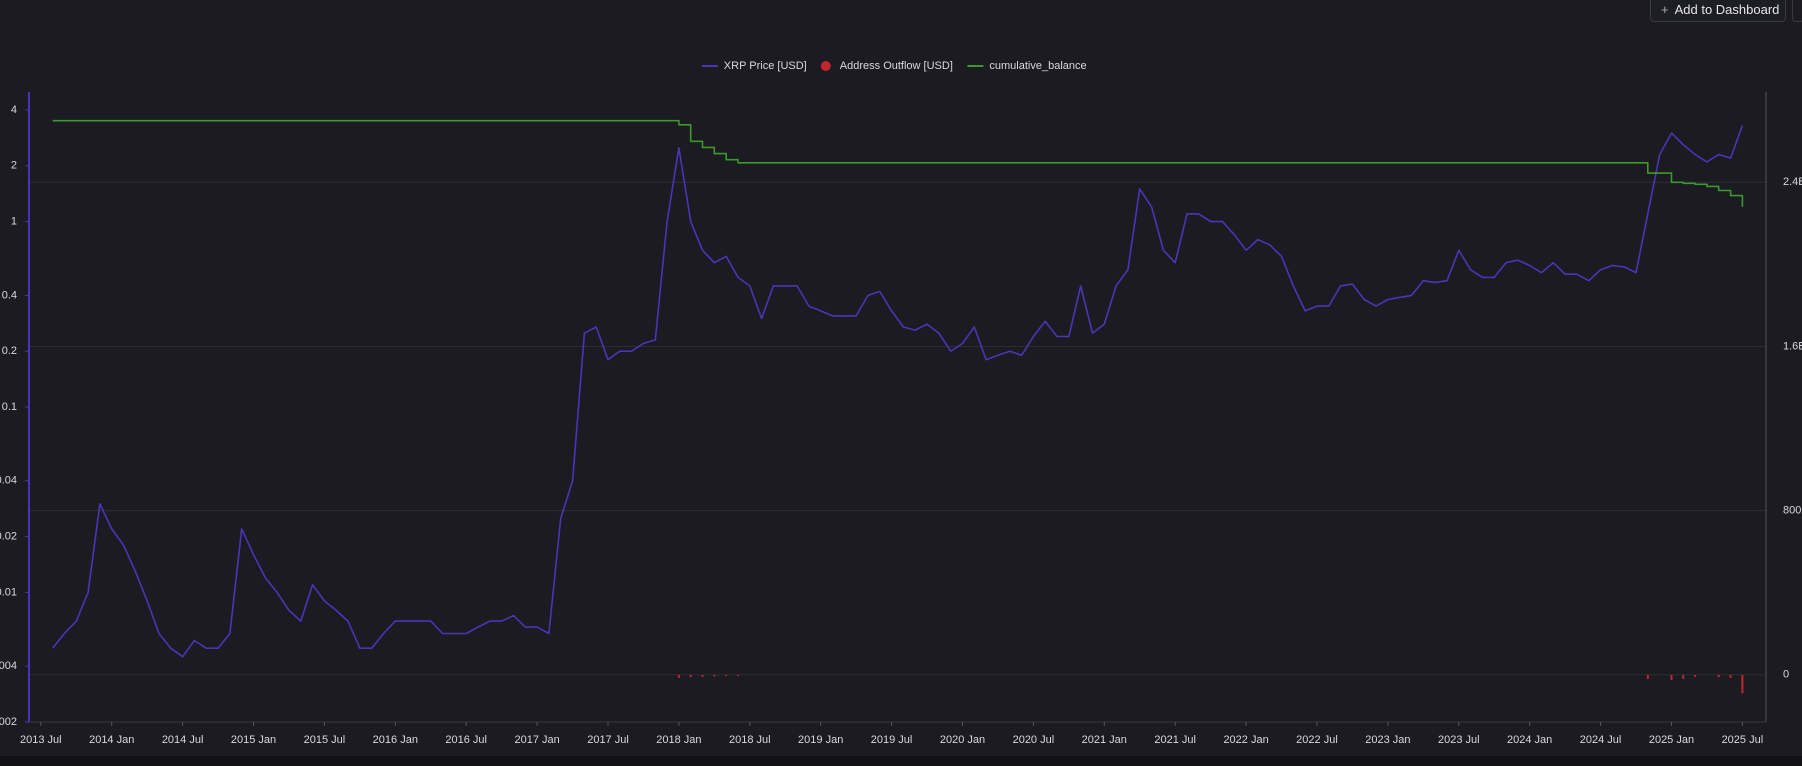 The height and width of the screenshot is (766, 1802). I want to click on y2-tick-label: 800M, so click(1792, 511).